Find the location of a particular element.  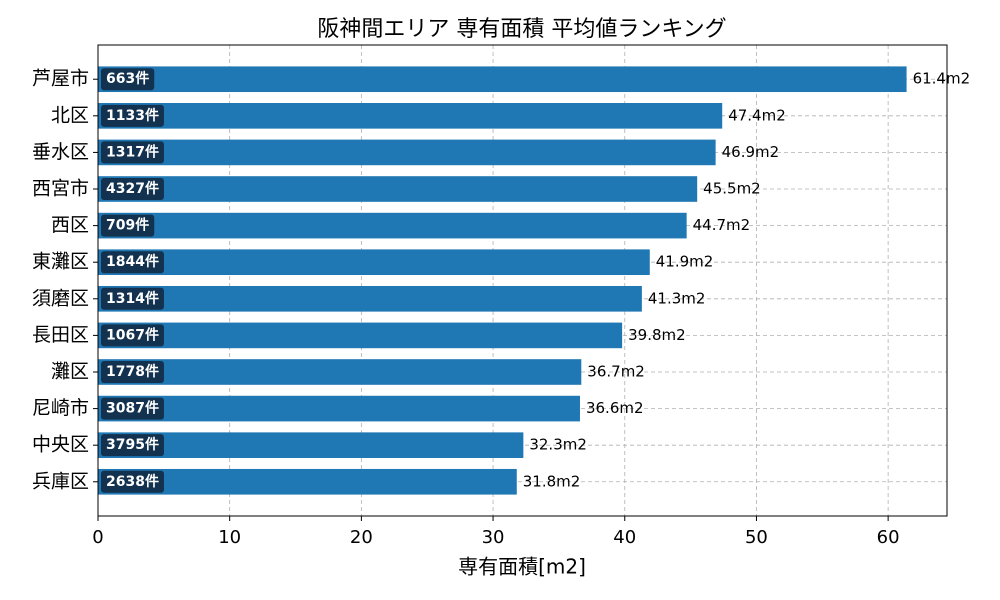

count-label: 1317件 is located at coordinates (132, 151).